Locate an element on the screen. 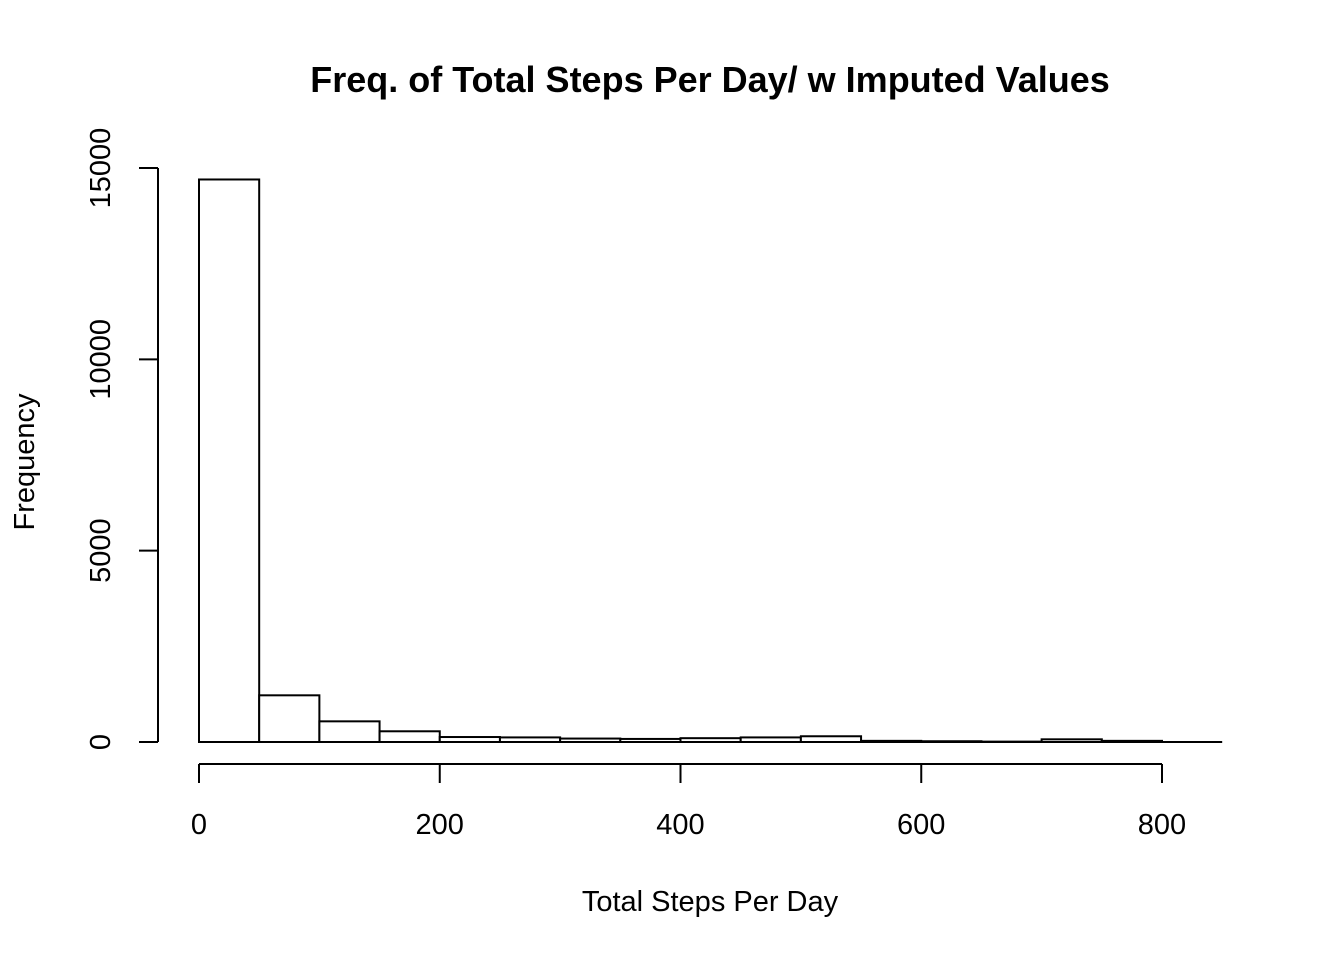  y-tick-label-0: 0 is located at coordinates (101, 742).